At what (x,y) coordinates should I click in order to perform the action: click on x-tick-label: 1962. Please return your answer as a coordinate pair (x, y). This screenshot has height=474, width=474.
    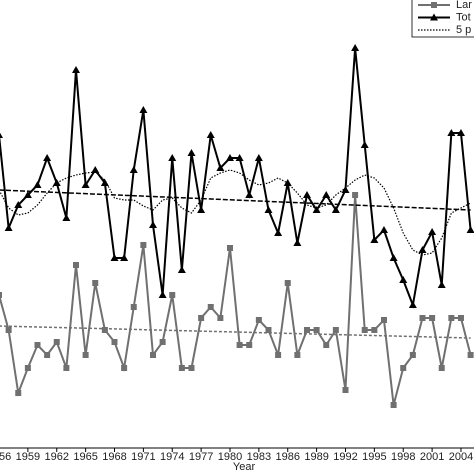
    Looking at the image, I should click on (57, 457).